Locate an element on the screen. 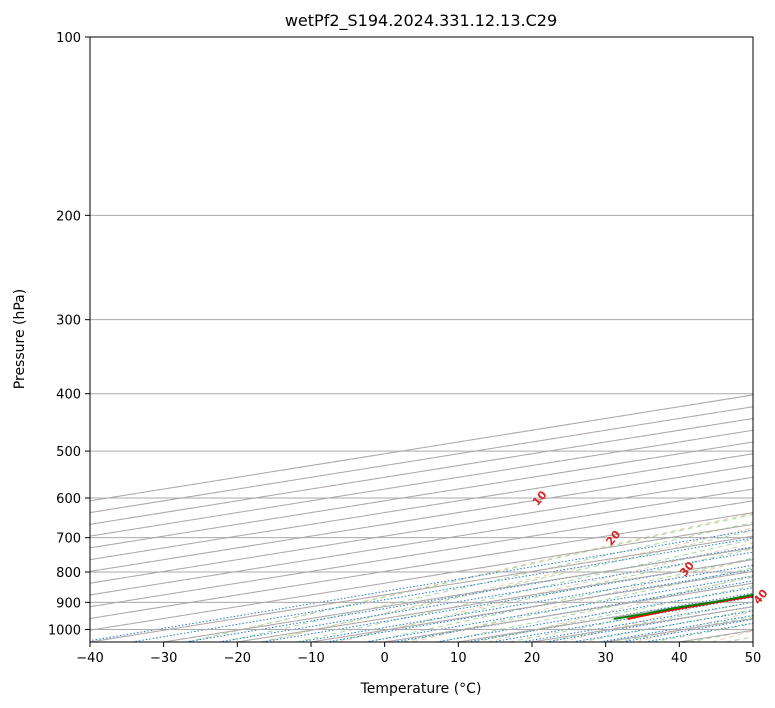 This screenshot has width=775, height=708. y-tick-label: 500 is located at coordinates (68, 452).